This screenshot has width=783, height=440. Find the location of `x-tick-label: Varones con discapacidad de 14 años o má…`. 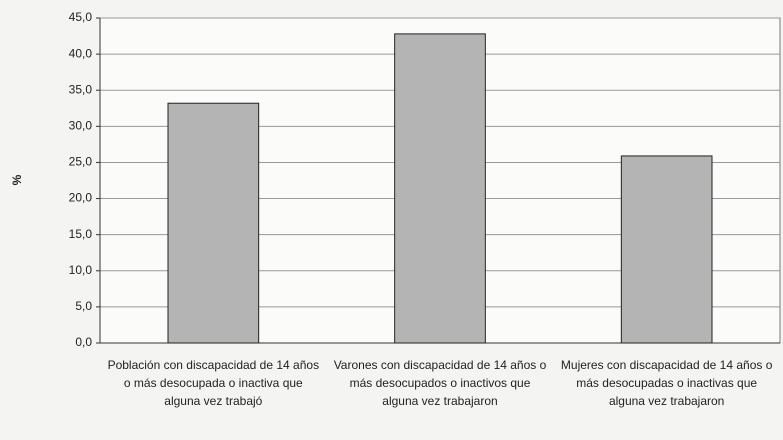

x-tick-label: Varones con discapacidad de 14 años o má… is located at coordinates (440, 383).